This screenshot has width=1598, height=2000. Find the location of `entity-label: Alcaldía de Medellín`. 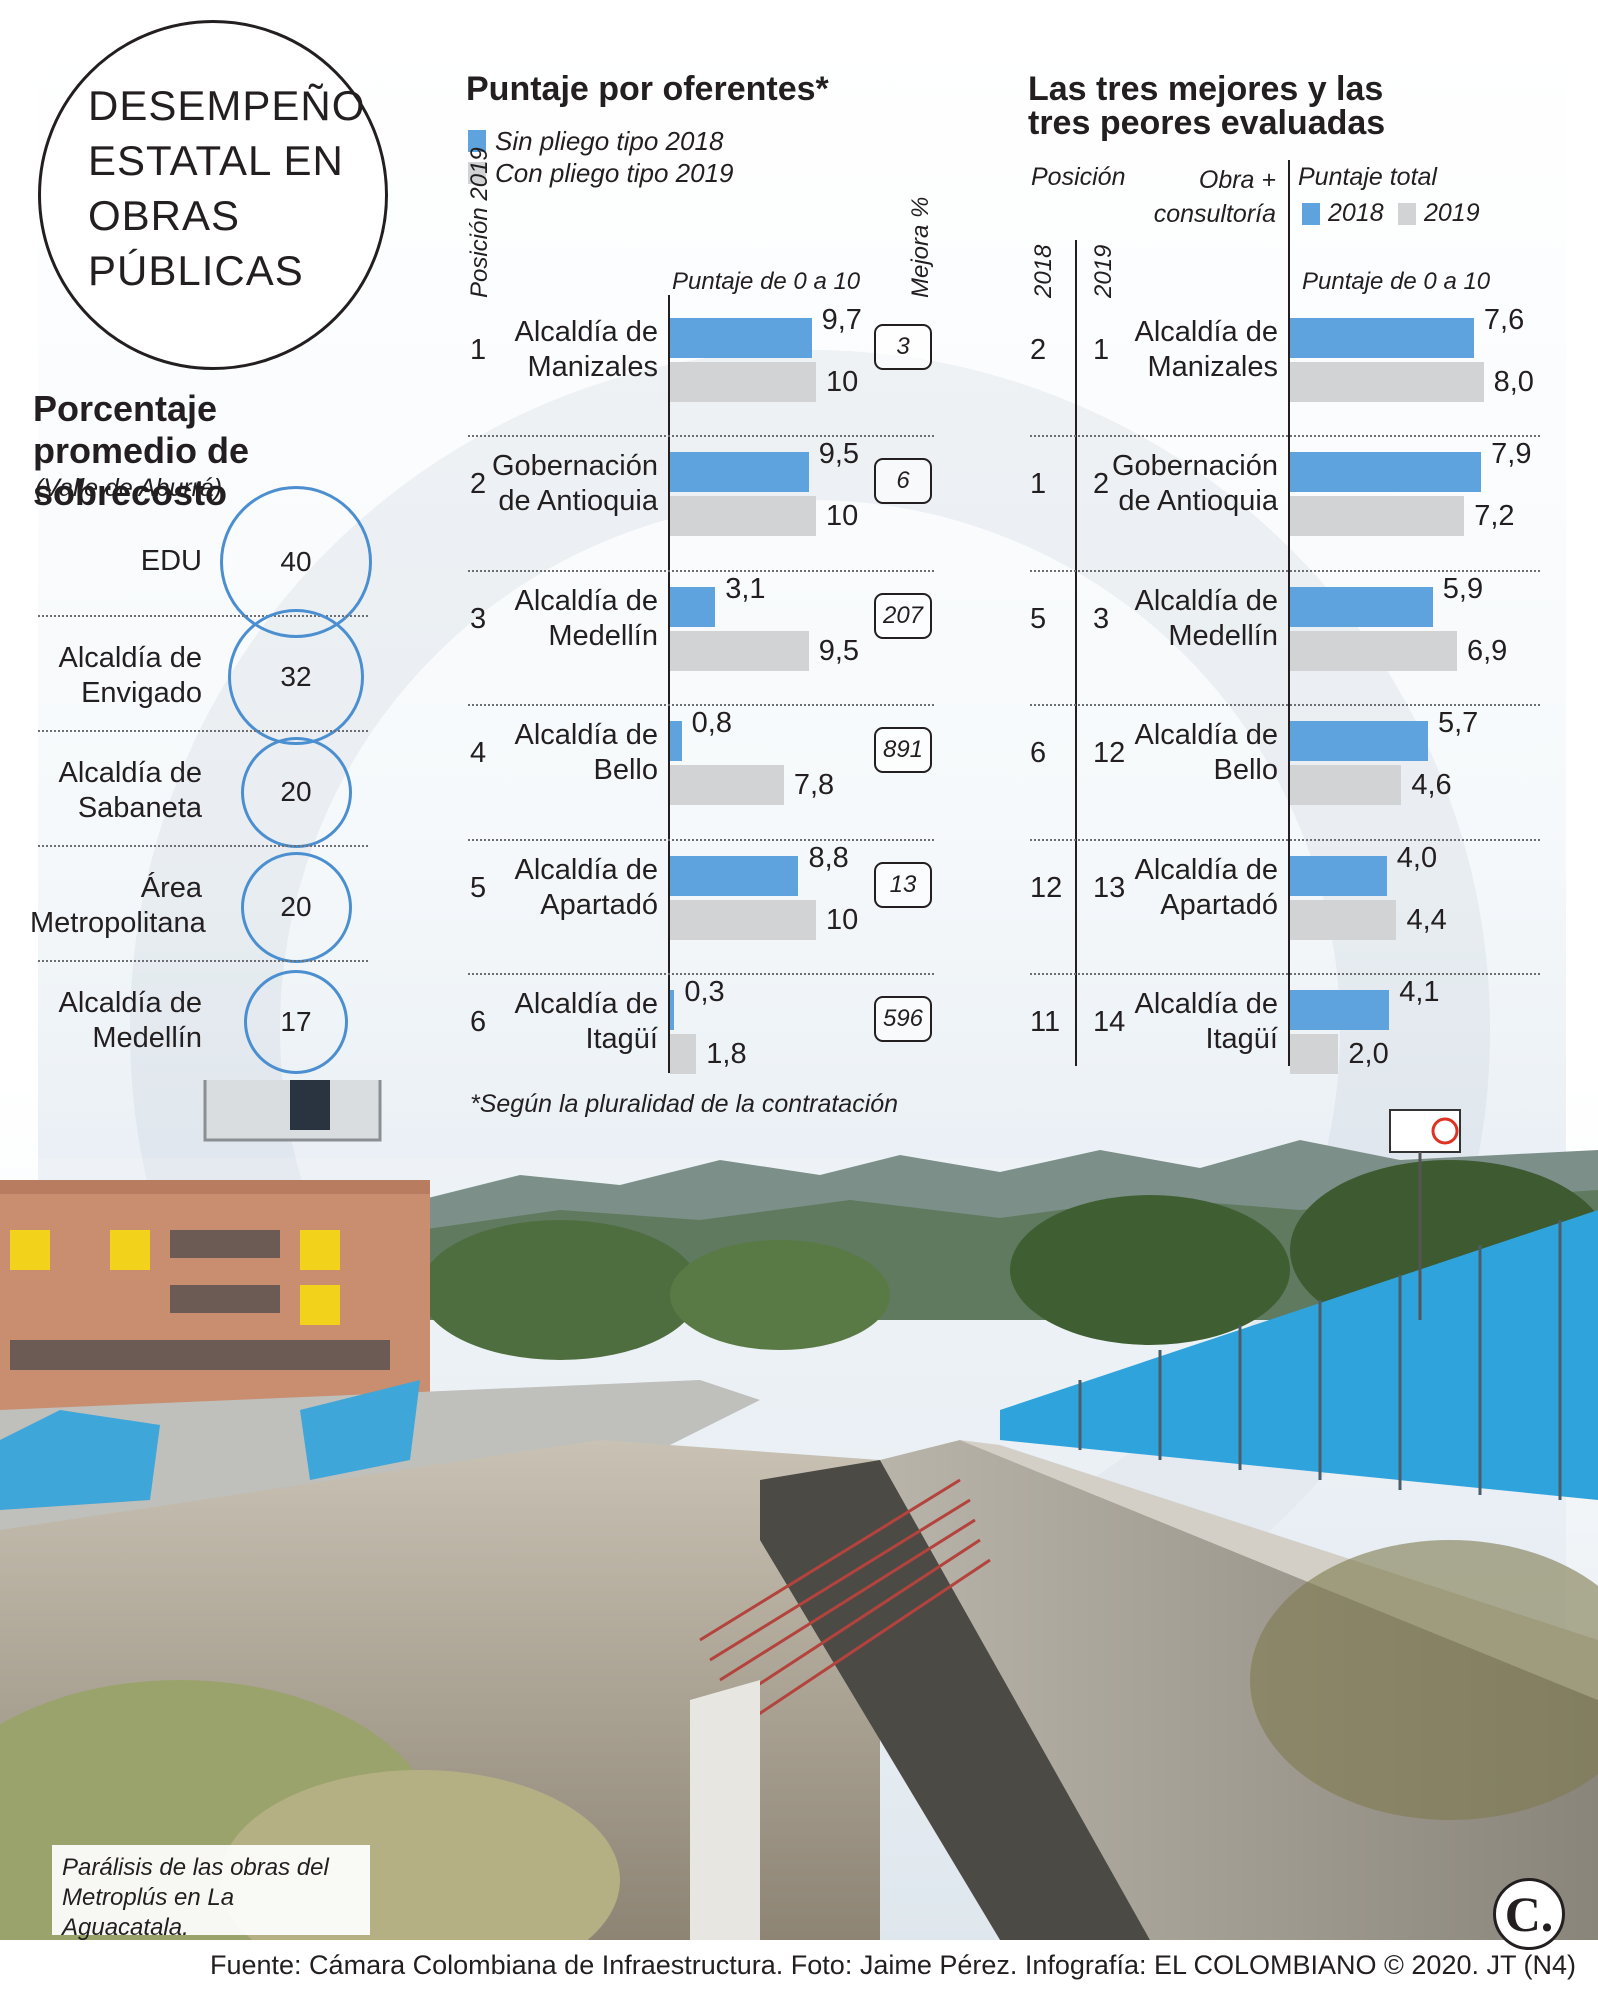

entity-label: Alcaldía de Medellín is located at coordinates (1206, 618).